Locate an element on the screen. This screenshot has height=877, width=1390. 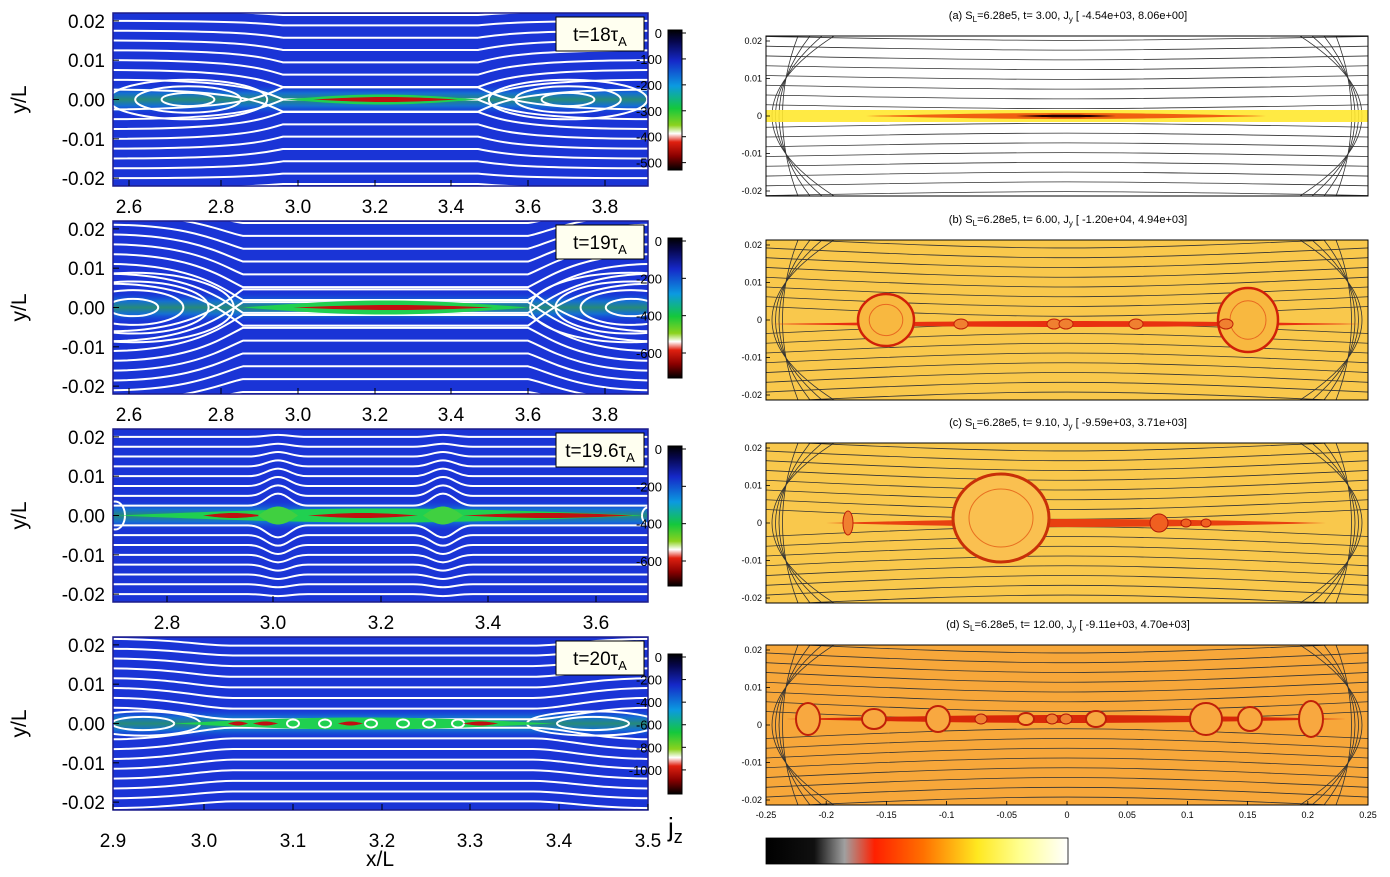
time-label-text-main: t=18τ is located at coordinates (596, 35).